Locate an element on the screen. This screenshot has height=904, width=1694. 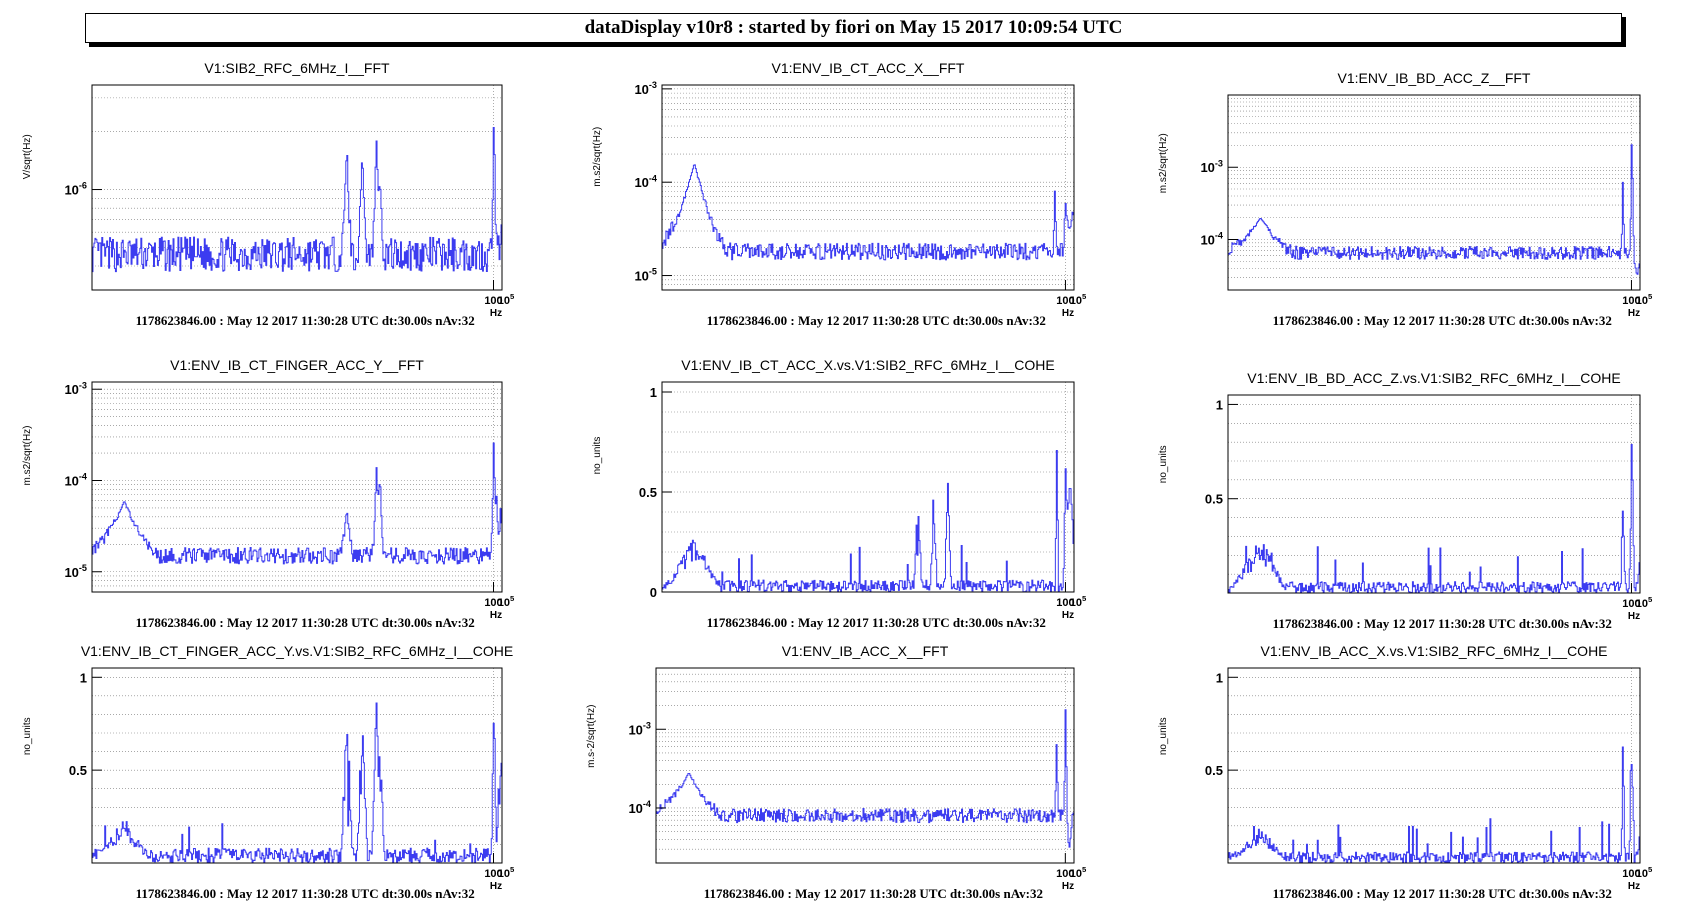
y-tick-label: 10⁻⁶ is located at coordinates (75, 189).